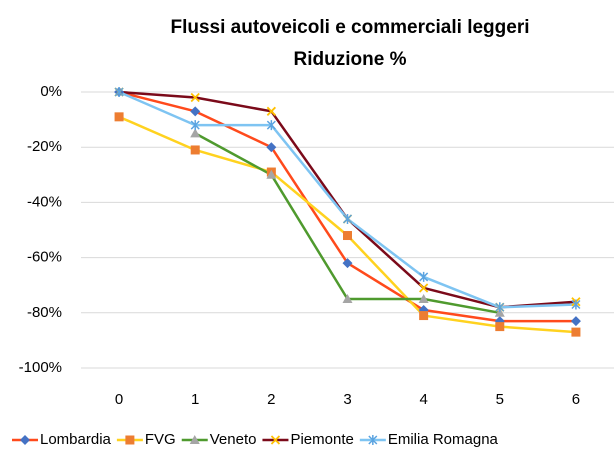 This screenshot has height=455, width=615. I want to click on legend-label: FVG, so click(160, 439).